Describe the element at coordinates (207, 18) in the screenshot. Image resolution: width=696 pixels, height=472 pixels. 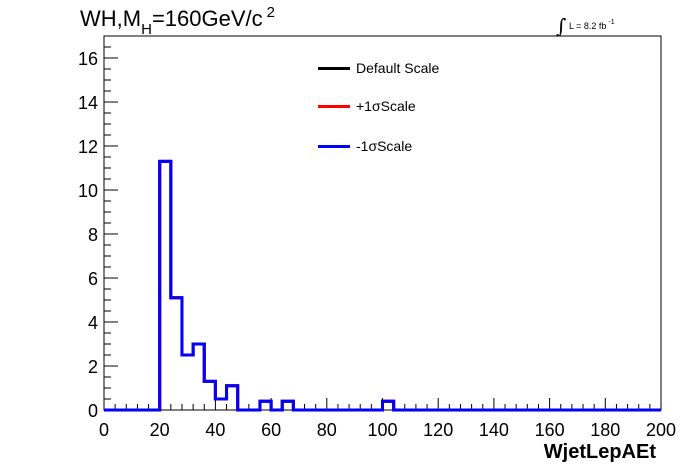
I see `title-rest: =160GeV/c` at that location.